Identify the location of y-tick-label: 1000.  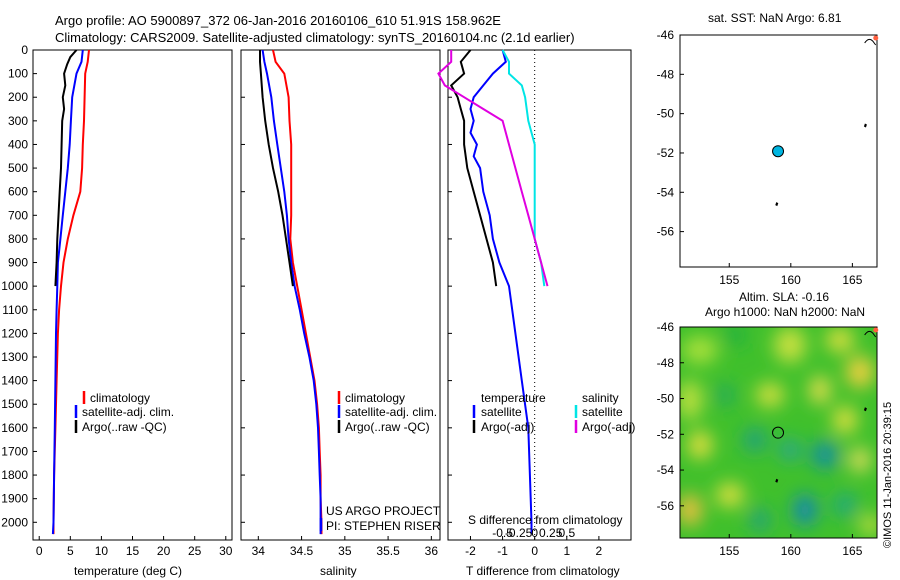
(14, 286).